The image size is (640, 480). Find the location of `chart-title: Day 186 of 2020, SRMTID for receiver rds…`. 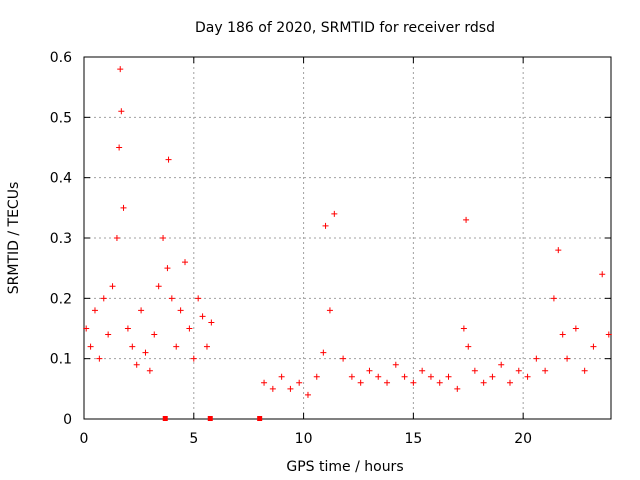

chart-title: Day 186 of 2020, SRMTID for receiver rds… is located at coordinates (345, 28).